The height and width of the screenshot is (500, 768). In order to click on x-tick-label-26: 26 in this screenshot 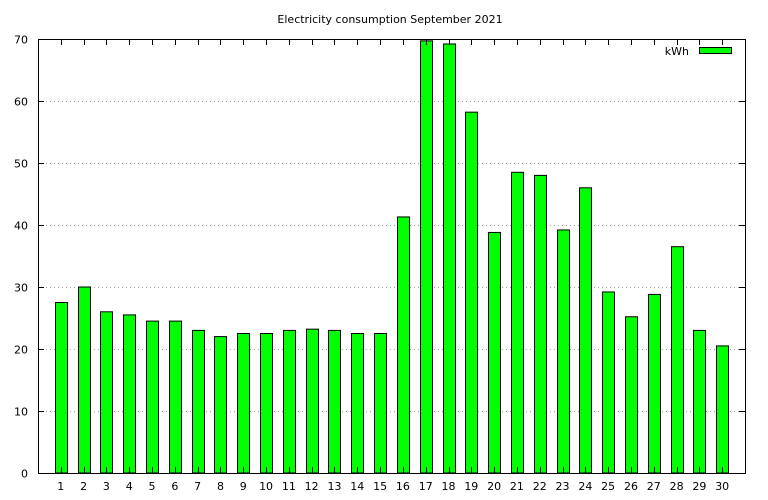, I will do `click(631, 486)`.